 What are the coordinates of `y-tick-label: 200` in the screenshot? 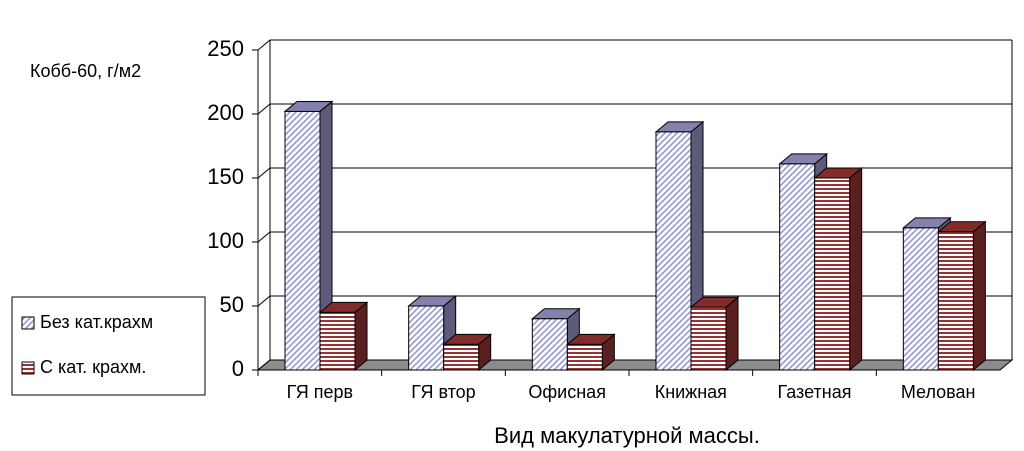 It's located at (225, 112).